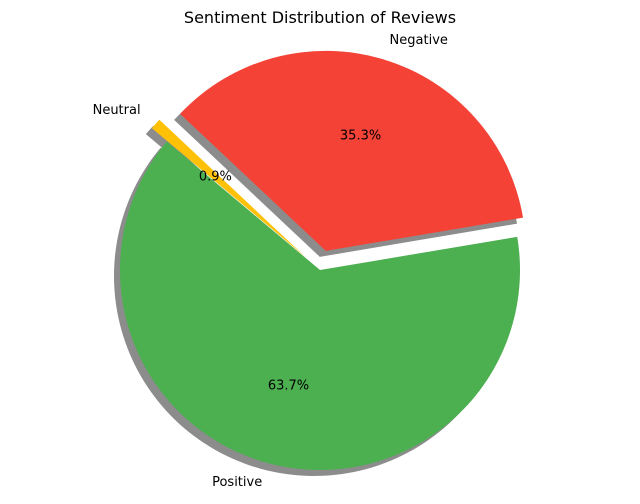 The width and height of the screenshot is (640, 504). I want to click on slice-label-neutral: Neutral, so click(117, 110).